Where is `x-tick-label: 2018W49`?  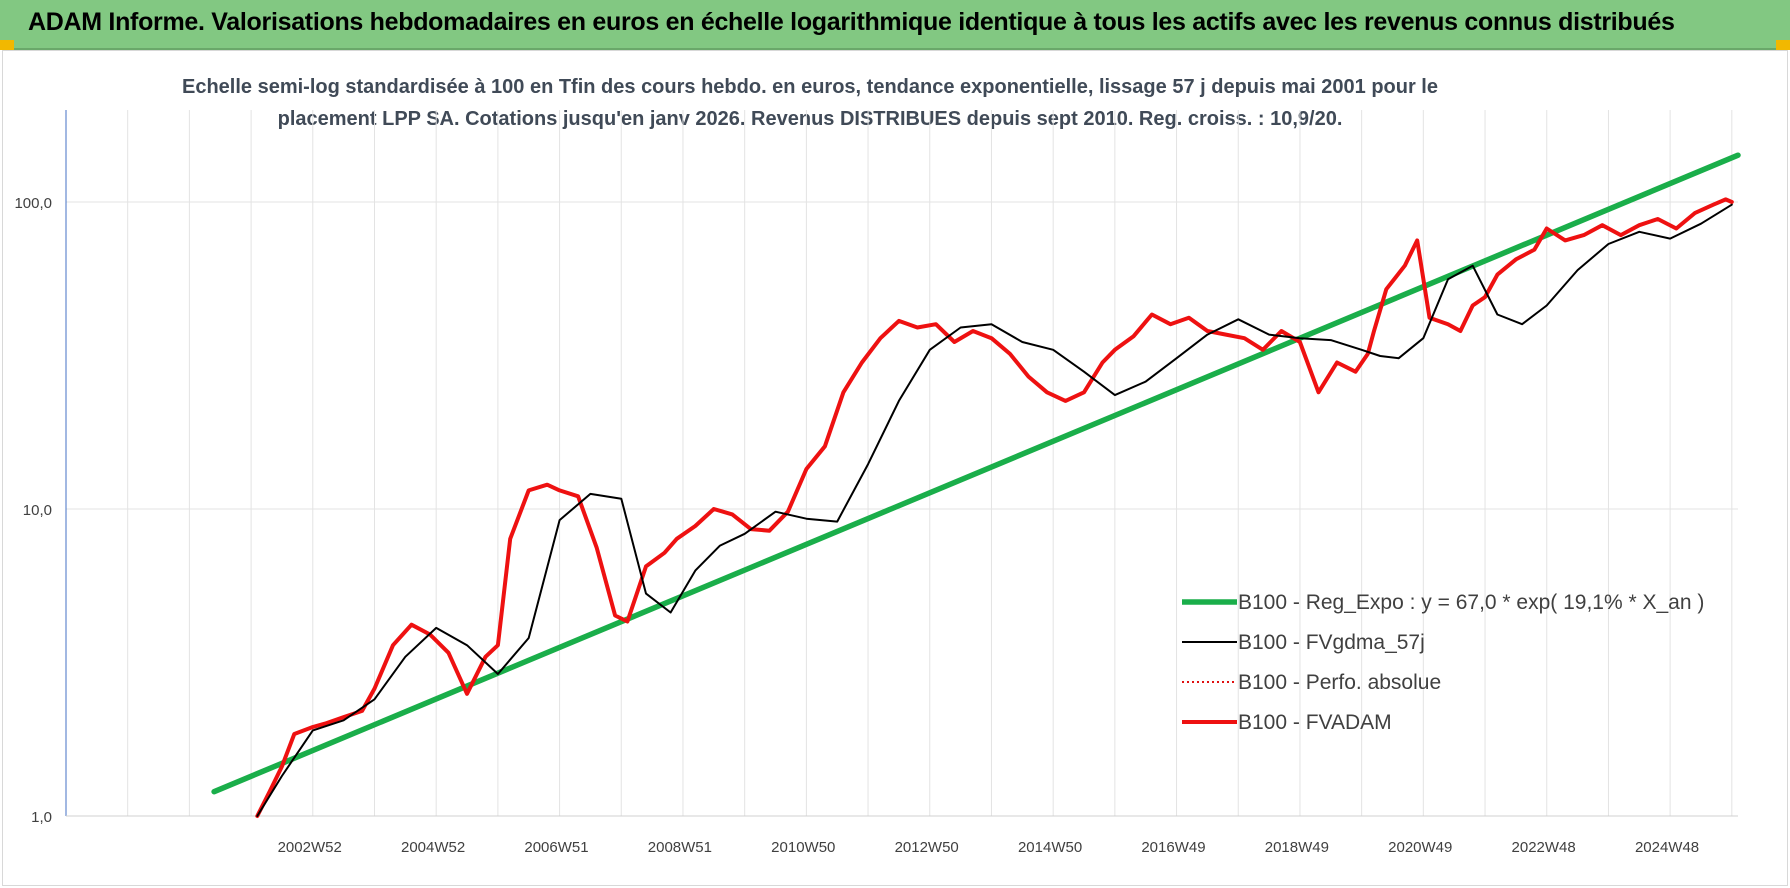
x-tick-label: 2018W49 is located at coordinates (1297, 847).